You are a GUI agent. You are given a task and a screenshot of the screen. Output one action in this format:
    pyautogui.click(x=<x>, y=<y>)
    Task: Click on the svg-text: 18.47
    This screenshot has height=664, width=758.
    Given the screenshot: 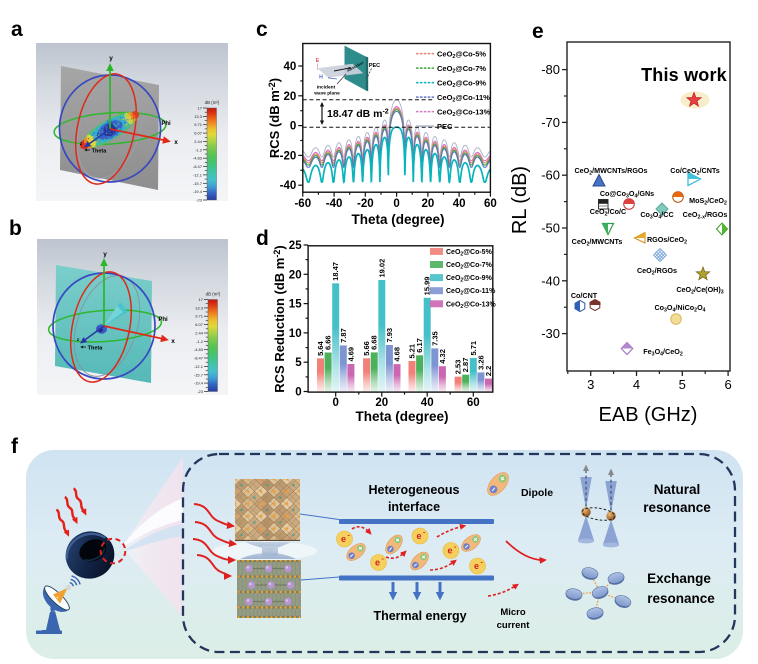 What is the action you would take?
    pyautogui.click(x=335, y=271)
    